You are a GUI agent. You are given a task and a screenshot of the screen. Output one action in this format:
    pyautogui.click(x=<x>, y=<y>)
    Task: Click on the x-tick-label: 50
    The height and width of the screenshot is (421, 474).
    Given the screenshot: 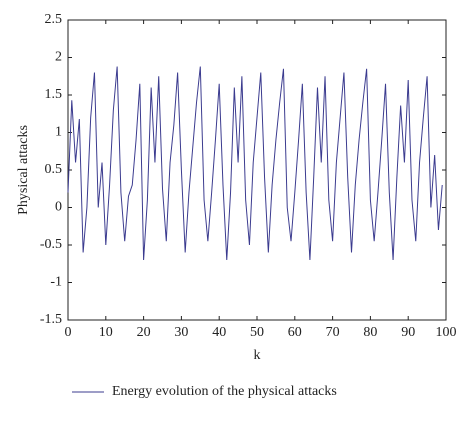 What is the action you would take?
    pyautogui.click(x=257, y=332)
    